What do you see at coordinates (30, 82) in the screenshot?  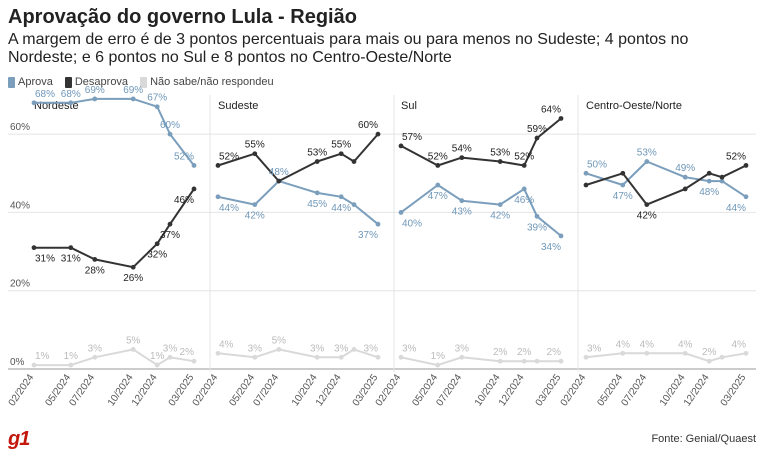 I see `legend-item-aprova: Aprova` at bounding box center [30, 82].